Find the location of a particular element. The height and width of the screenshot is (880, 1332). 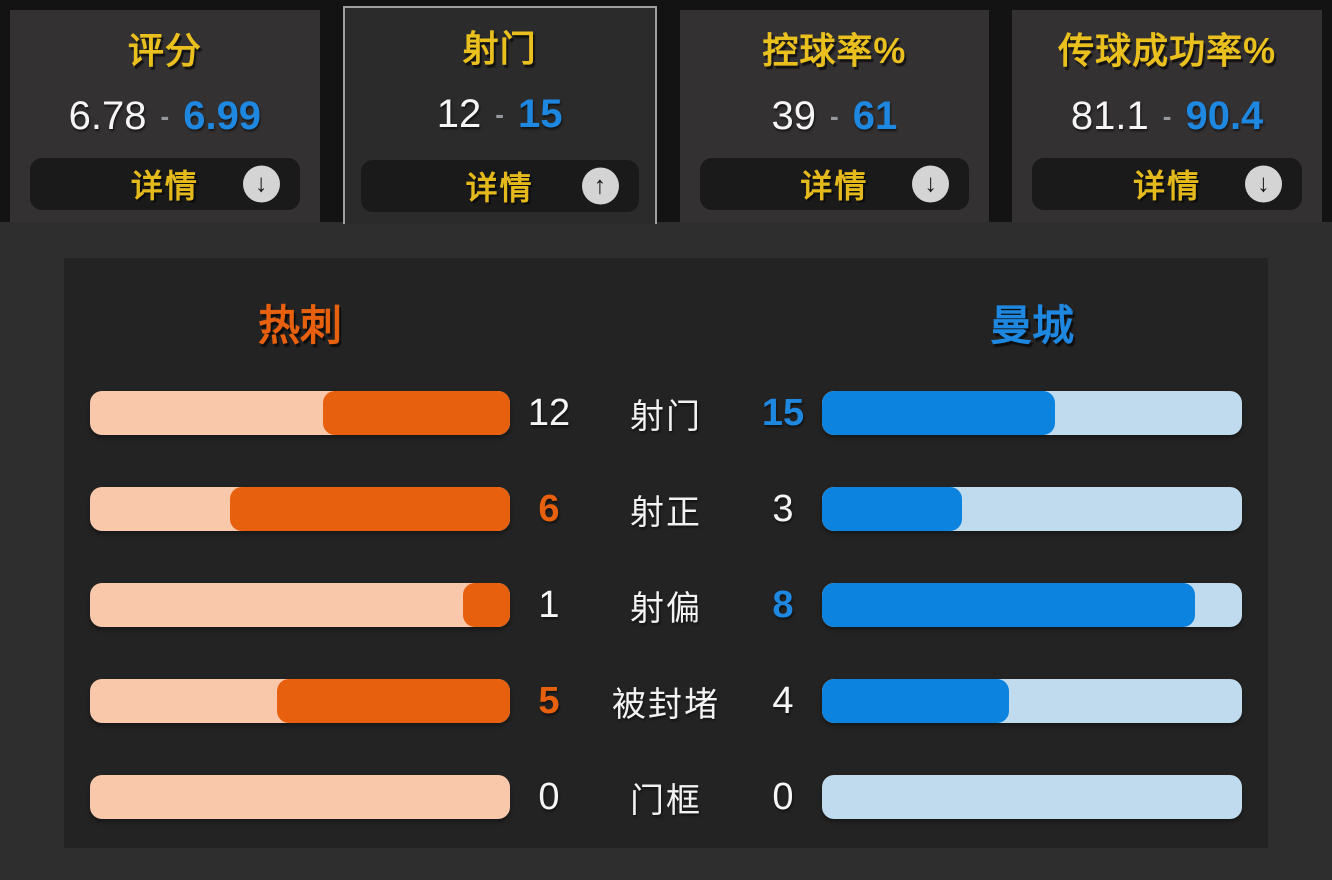

home-stat-value: 12 is located at coordinates (459, 114).